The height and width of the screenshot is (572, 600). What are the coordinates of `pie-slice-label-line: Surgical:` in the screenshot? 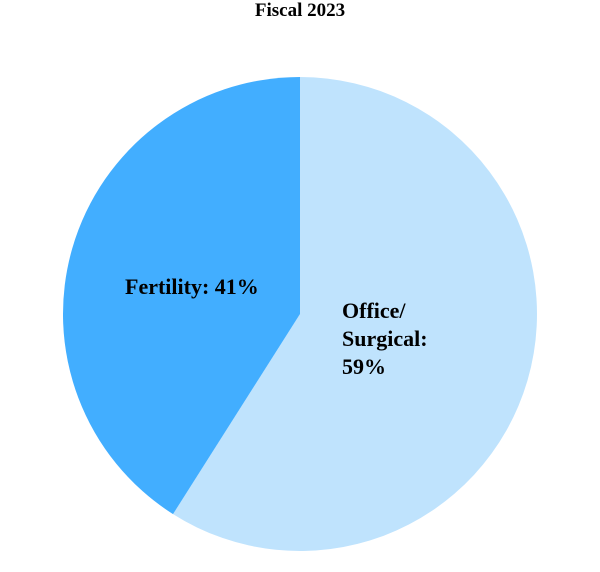 It's located at (385, 338).